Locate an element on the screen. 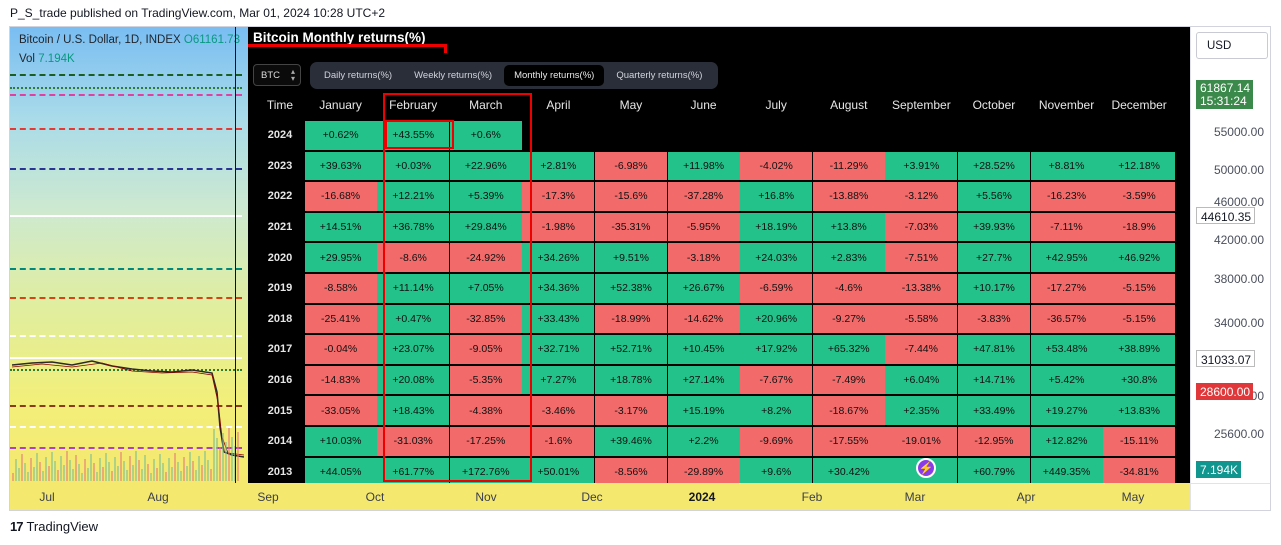 The width and height of the screenshot is (1281, 545). return-cell: +30.42% is located at coordinates (848, 472).